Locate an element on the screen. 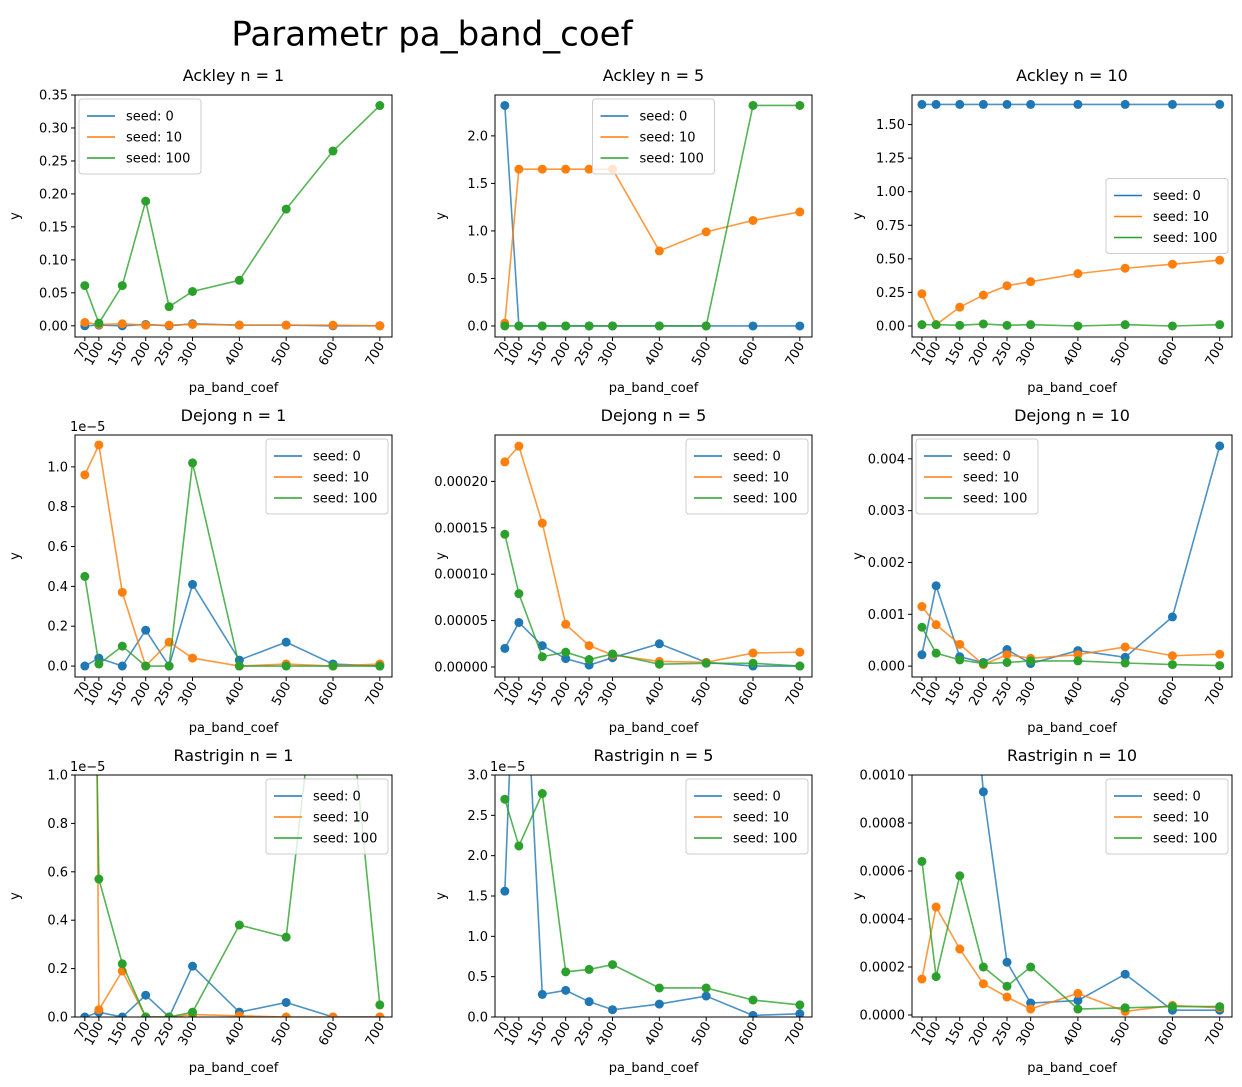  y-tick-label: 0.0 is located at coordinates (477, 1018).